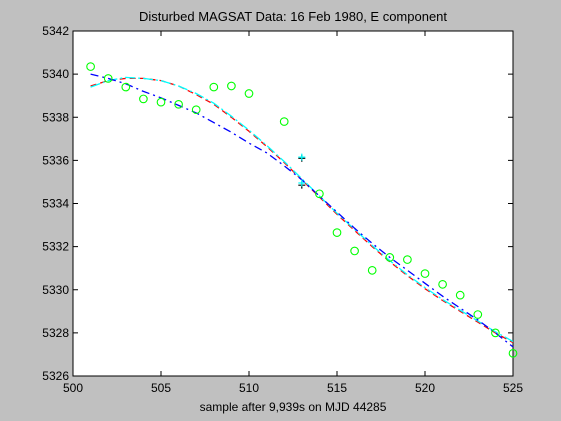 The image size is (561, 421). What do you see at coordinates (55, 204) in the screenshot?
I see `y-tick-label: 5334` at bounding box center [55, 204].